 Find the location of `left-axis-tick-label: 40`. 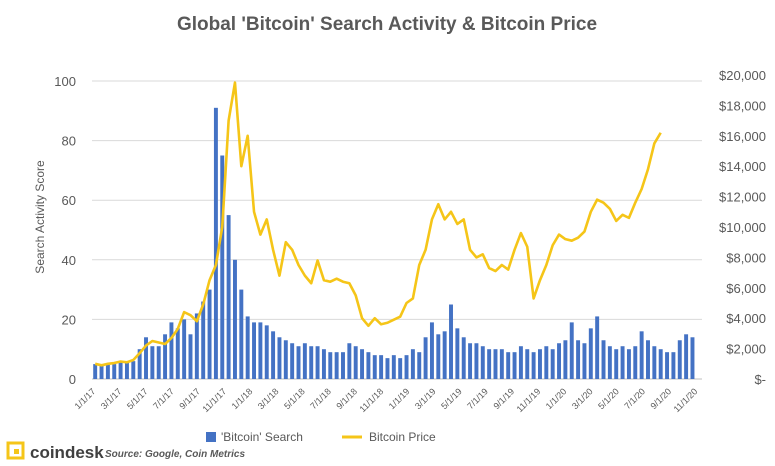

left-axis-tick-label: 40 is located at coordinates (69, 260).